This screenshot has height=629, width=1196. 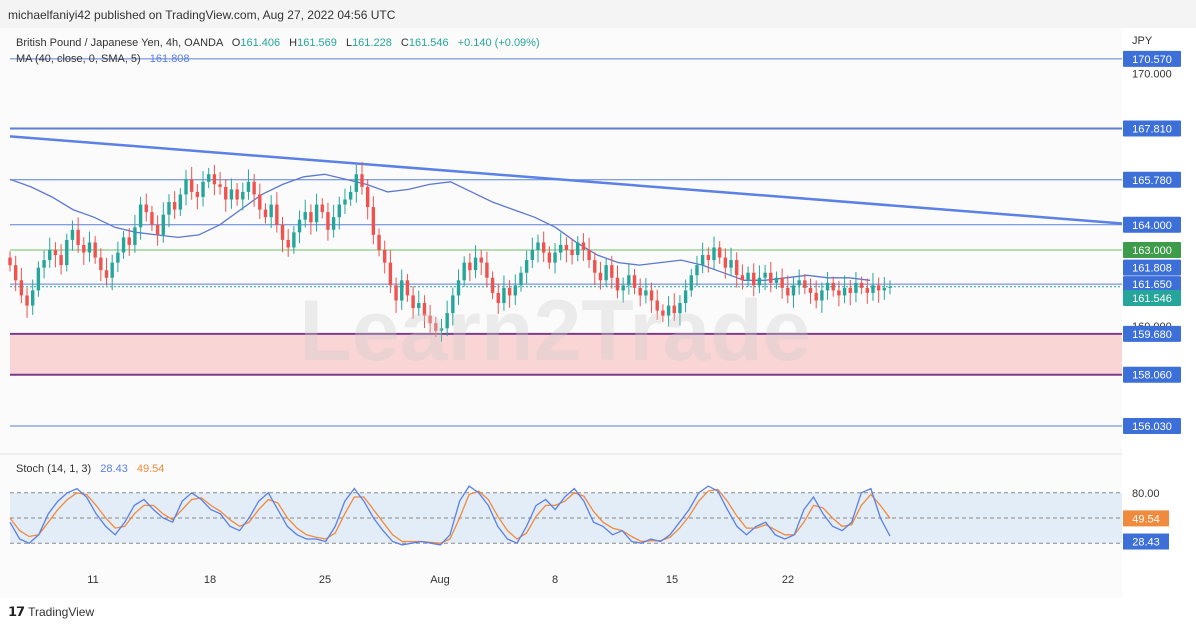 What do you see at coordinates (1152, 128) in the screenshot?
I see `price-label-1: 167.810` at bounding box center [1152, 128].